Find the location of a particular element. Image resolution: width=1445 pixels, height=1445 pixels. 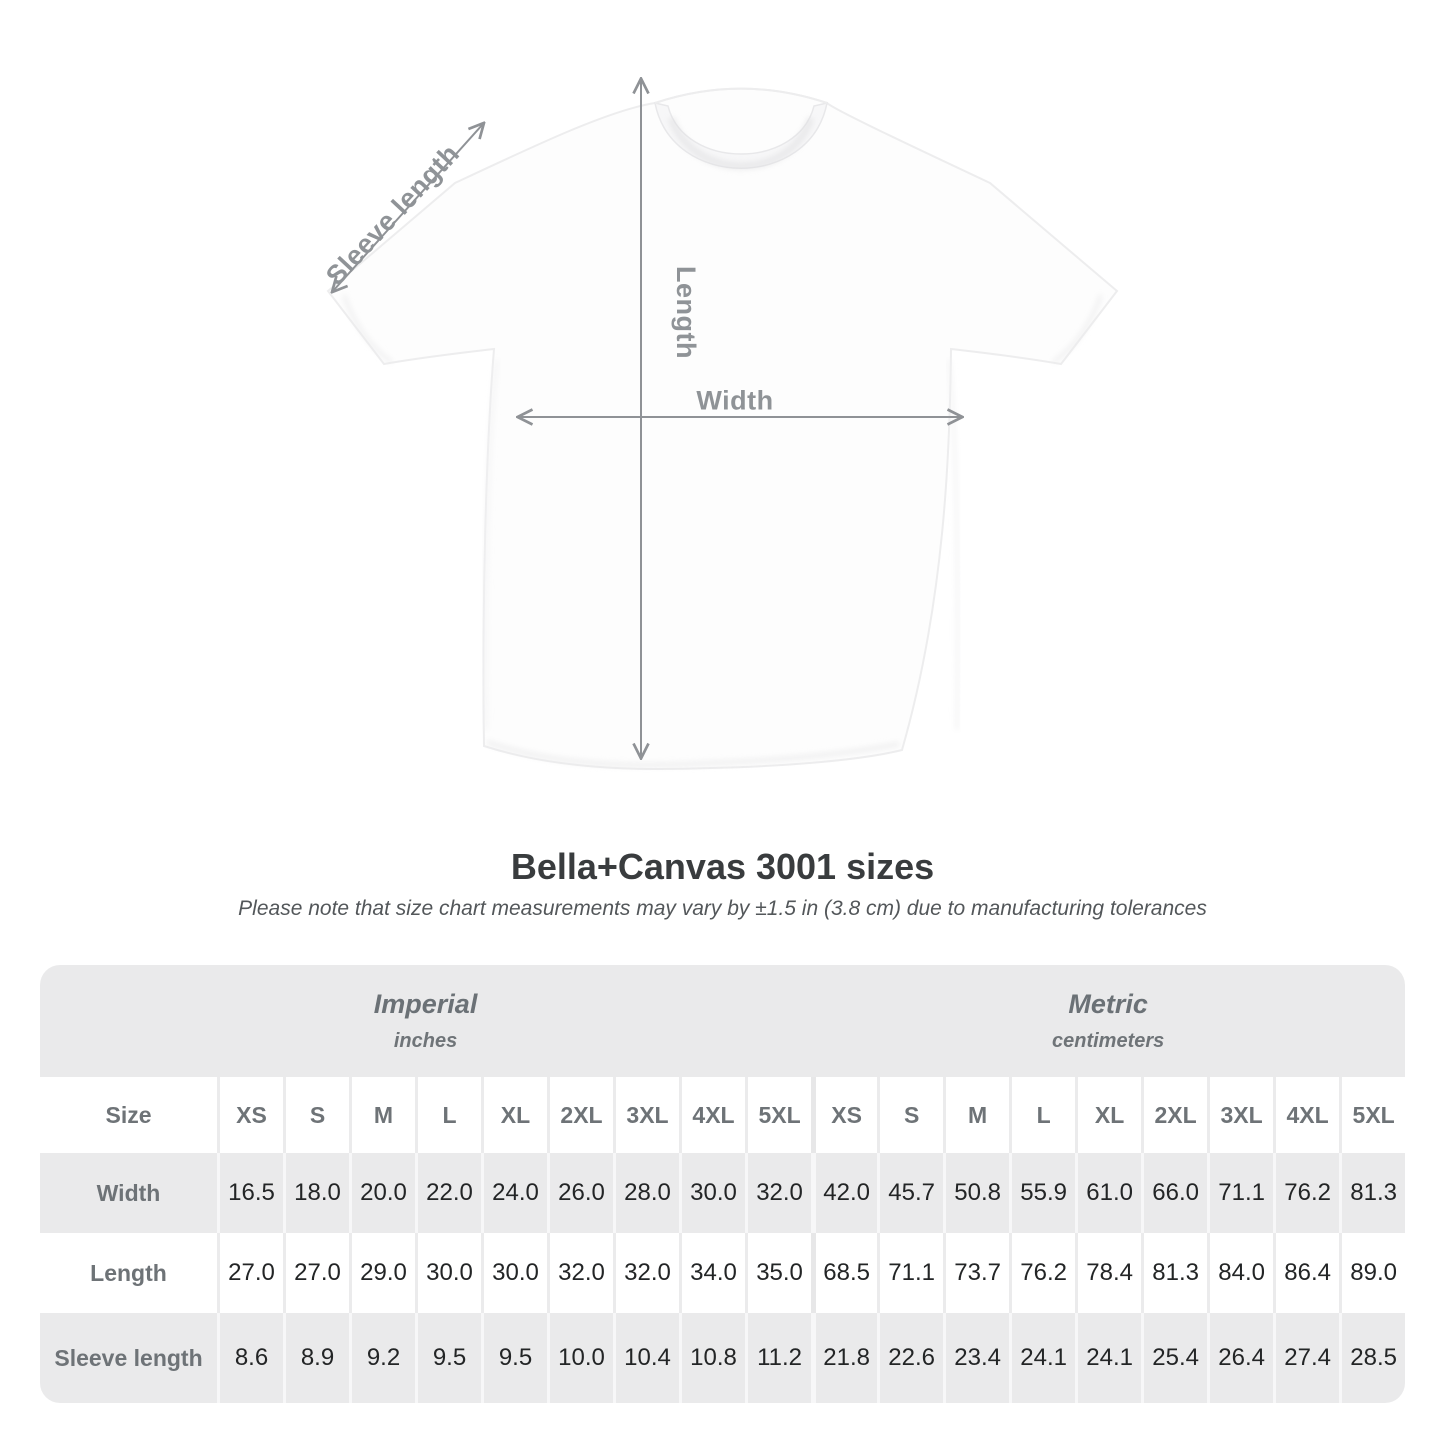

measurement-value: 24.0 is located at coordinates (514, 1193).